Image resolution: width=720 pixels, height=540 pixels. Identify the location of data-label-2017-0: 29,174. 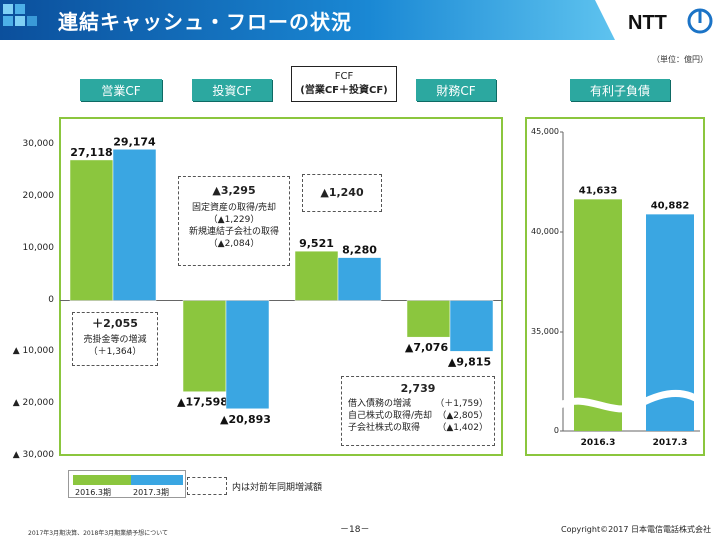
(134, 141).